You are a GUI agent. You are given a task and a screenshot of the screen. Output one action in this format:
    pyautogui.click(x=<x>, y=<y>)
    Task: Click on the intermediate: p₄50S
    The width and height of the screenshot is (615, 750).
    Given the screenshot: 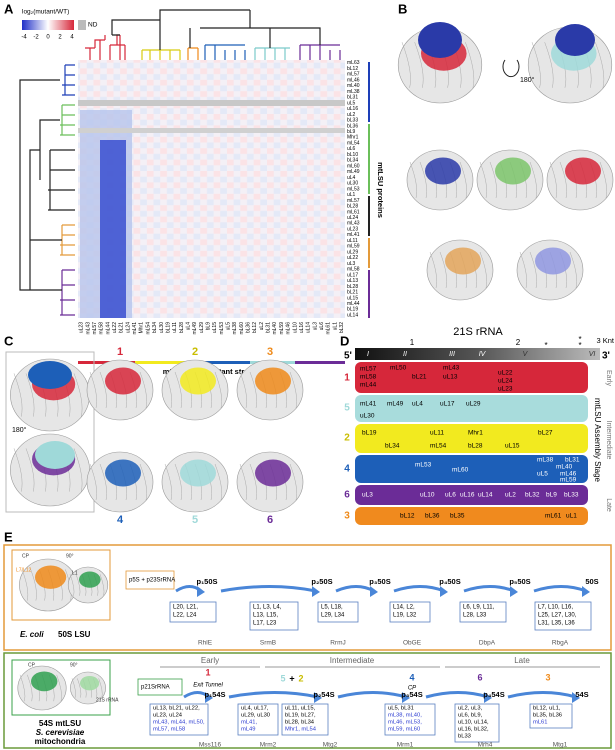 What is the action you would take?
    pyautogui.click(x=450, y=581)
    